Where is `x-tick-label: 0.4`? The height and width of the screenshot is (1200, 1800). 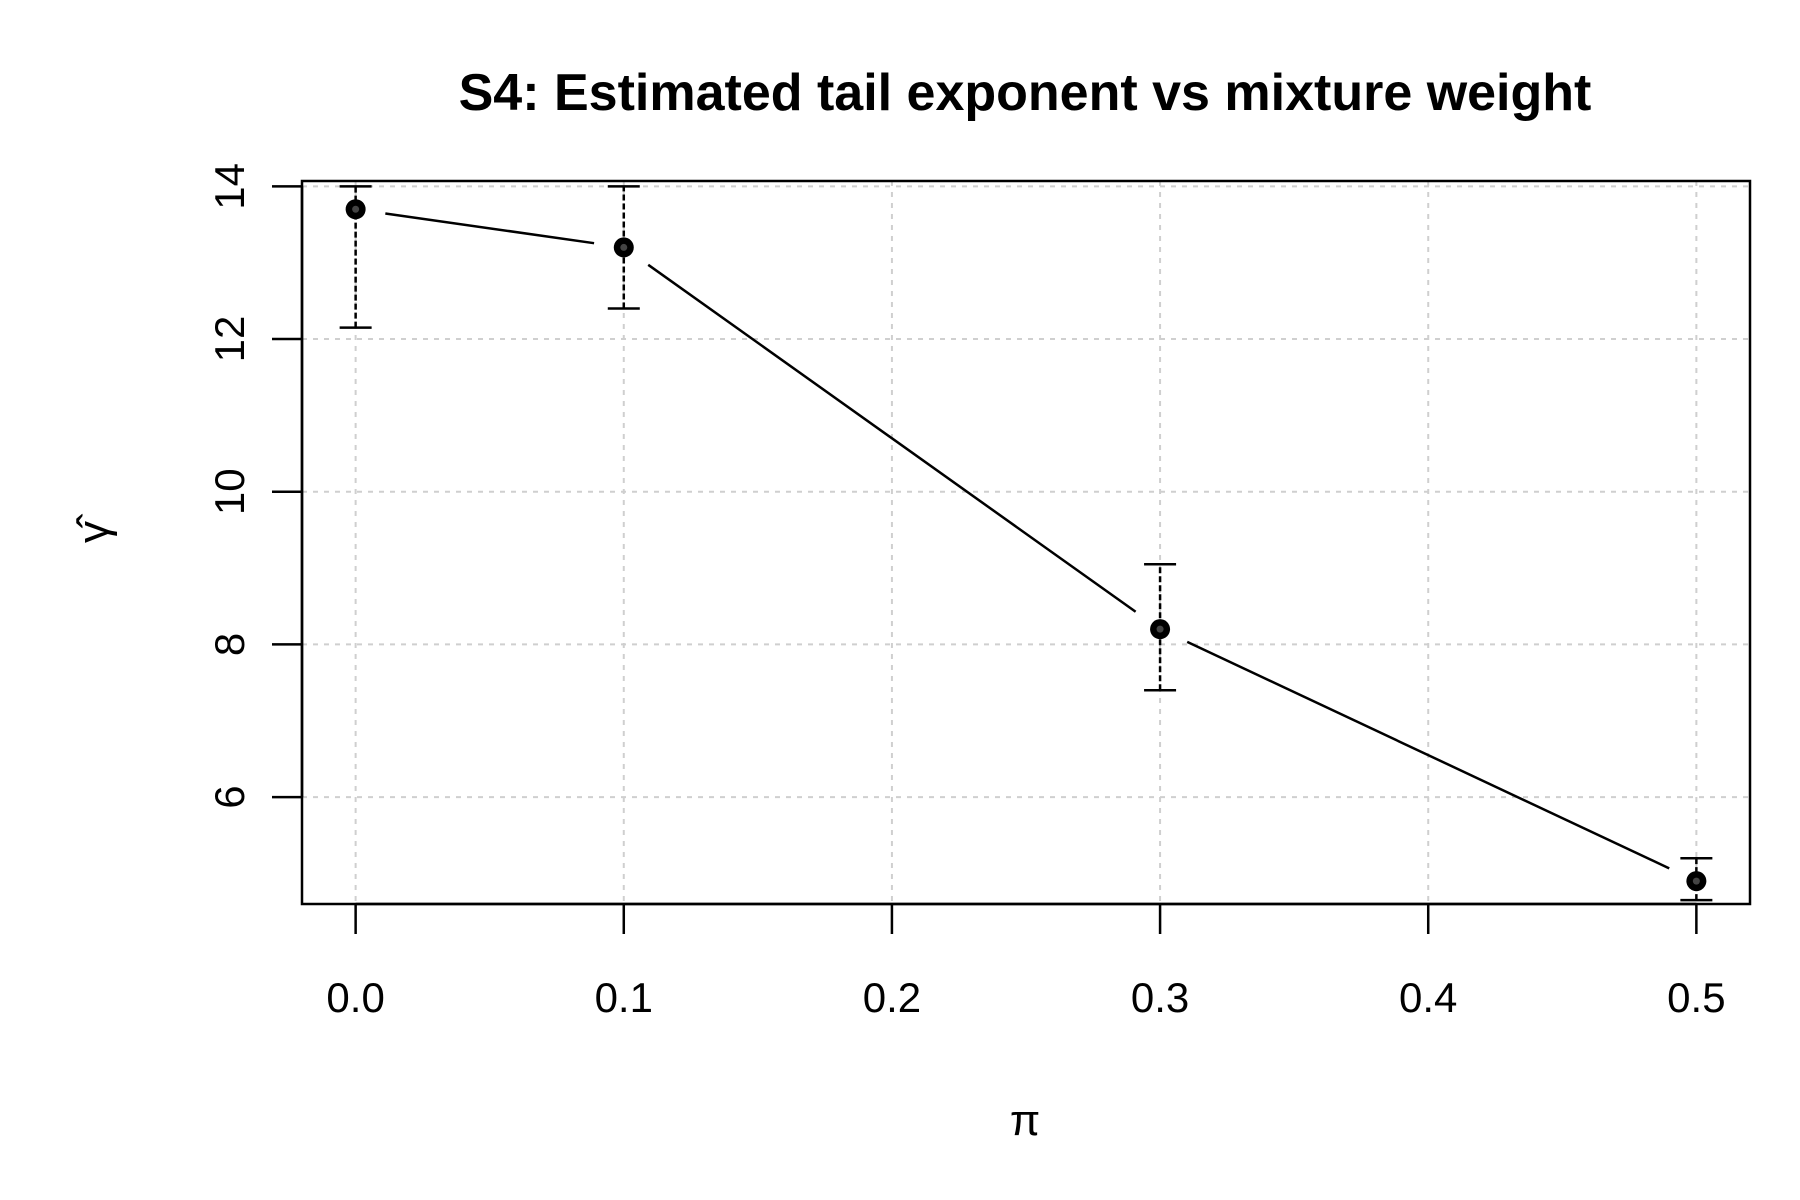
x-tick-label: 0.4 is located at coordinates (1428, 997).